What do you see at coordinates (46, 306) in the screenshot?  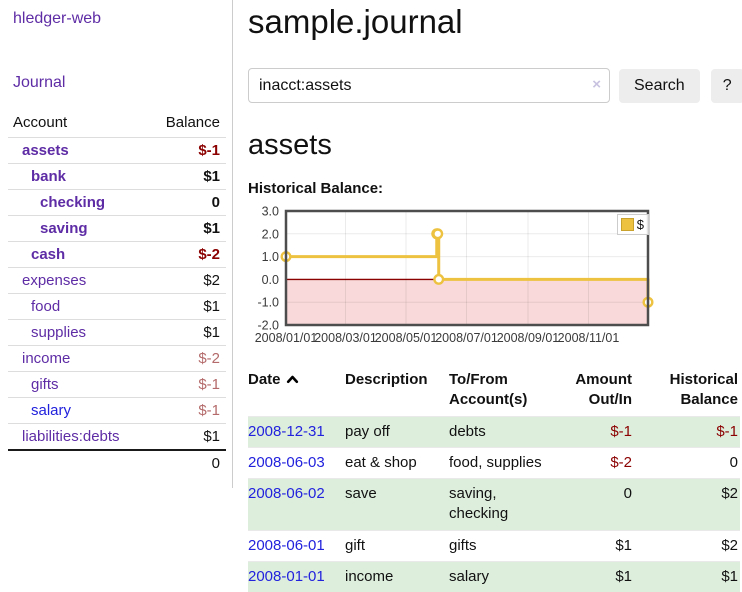 I see `account-link: food` at bounding box center [46, 306].